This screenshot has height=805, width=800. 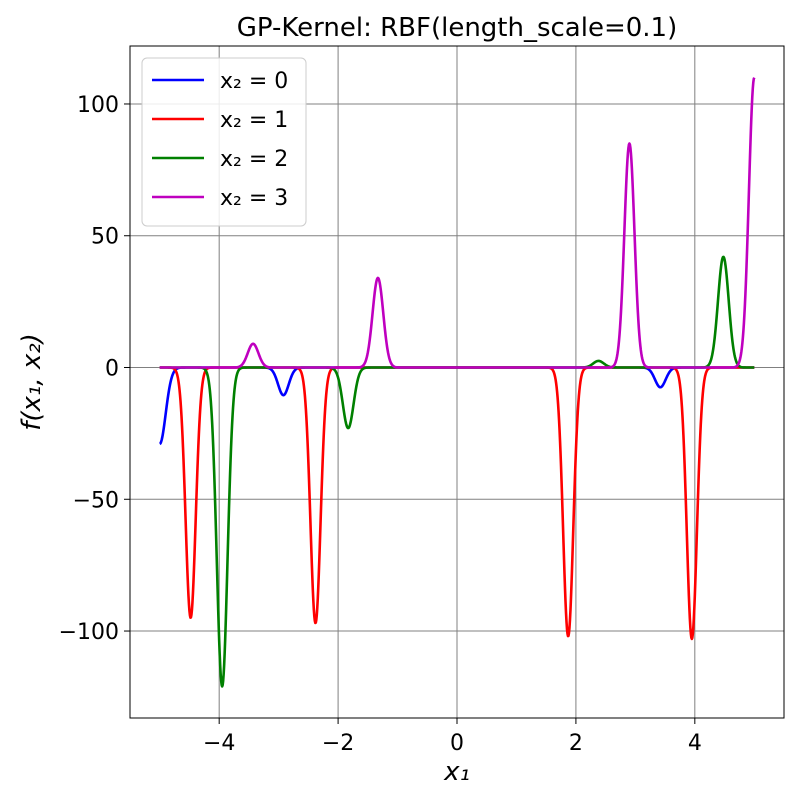 I want to click on legend-label: x₂ = 1, so click(x=254, y=120).